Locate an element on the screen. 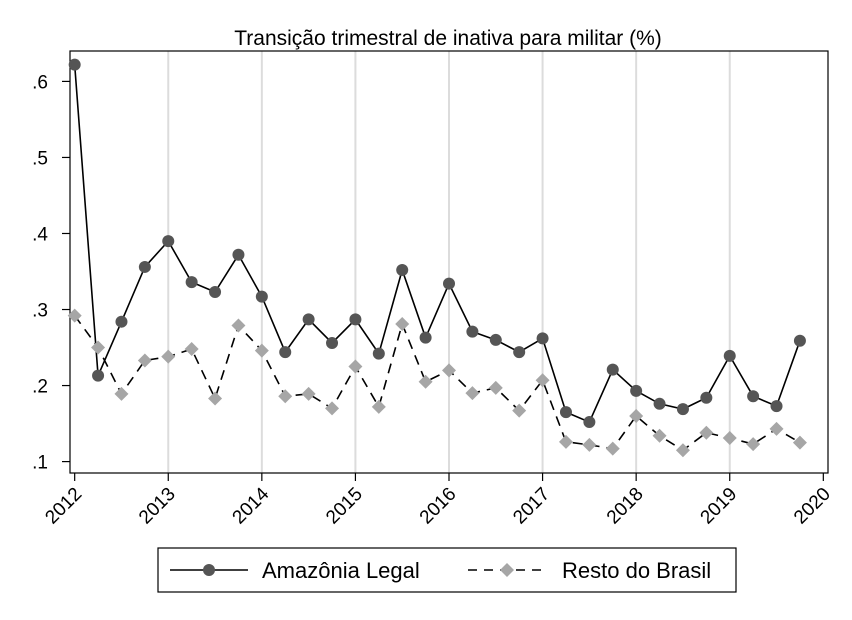 The image size is (852, 620). legend-label-resto-do-brasil: Resto do Brasil is located at coordinates (636, 570).